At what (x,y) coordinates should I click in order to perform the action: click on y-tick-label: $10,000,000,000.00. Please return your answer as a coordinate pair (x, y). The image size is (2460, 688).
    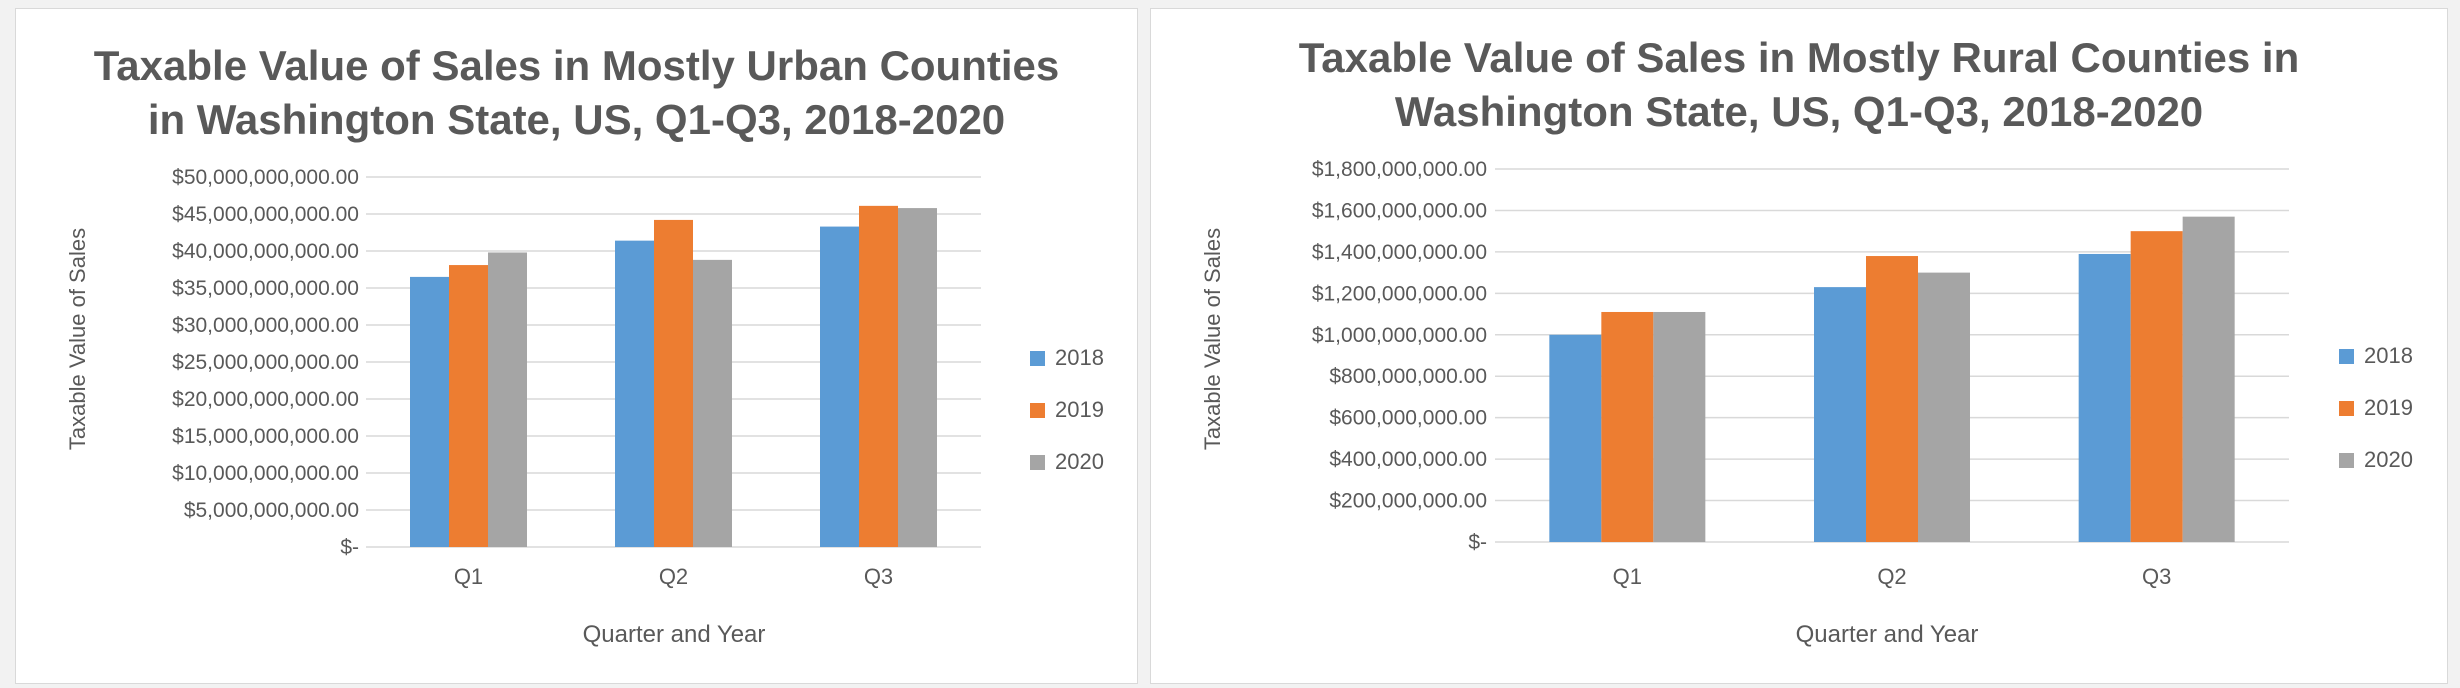
    Looking at the image, I should click on (265, 473).